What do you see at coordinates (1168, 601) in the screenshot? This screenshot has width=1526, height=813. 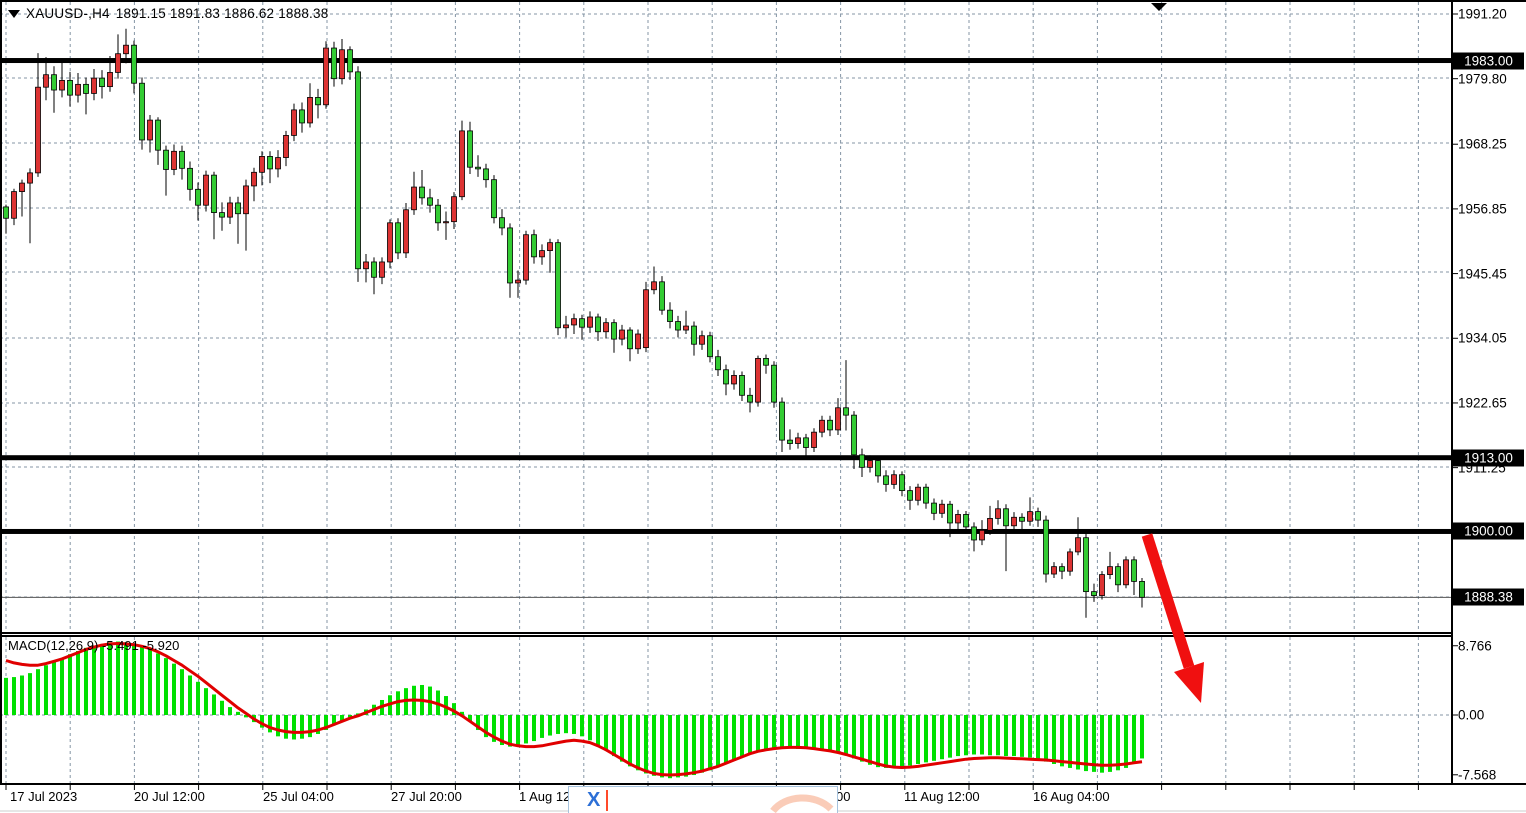 I see `trend-arrow-shaft` at bounding box center [1168, 601].